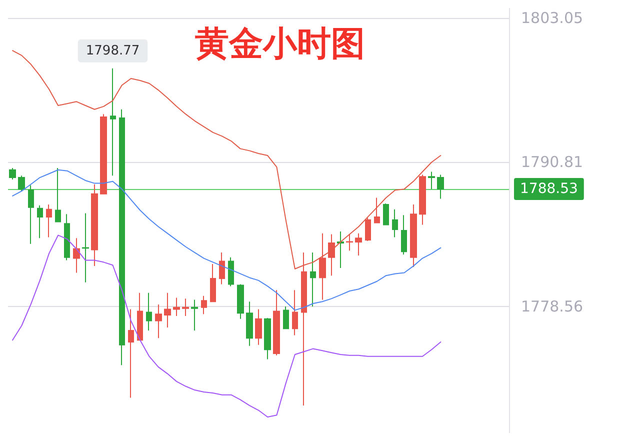 Image resolution: width=625 pixels, height=441 pixels. Describe the element at coordinates (549, 188) in the screenshot. I see `ref-line-label: 1788.53` at that location.